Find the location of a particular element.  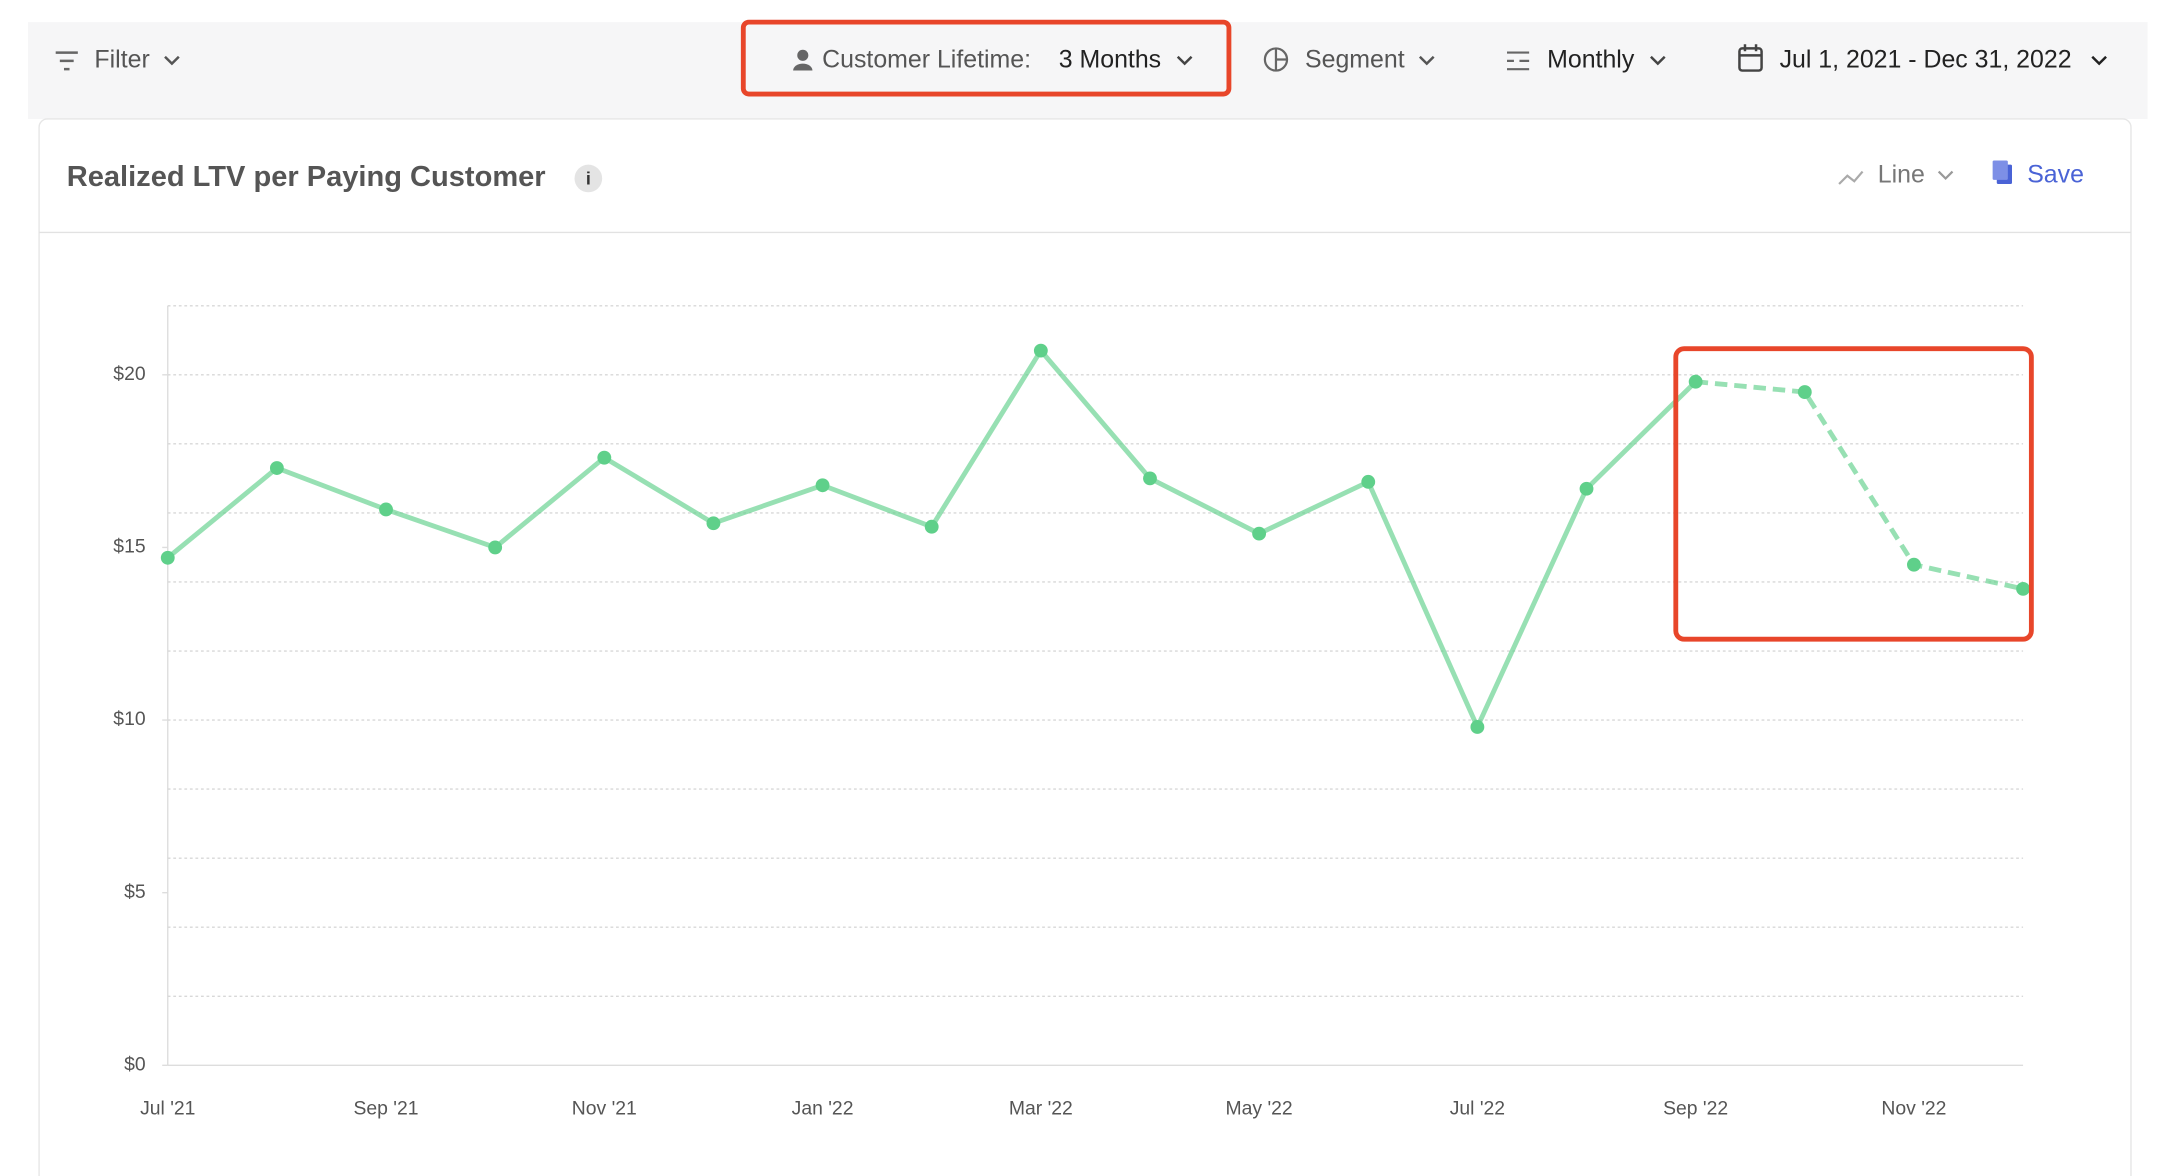

line-icon is located at coordinates (1851, 177).